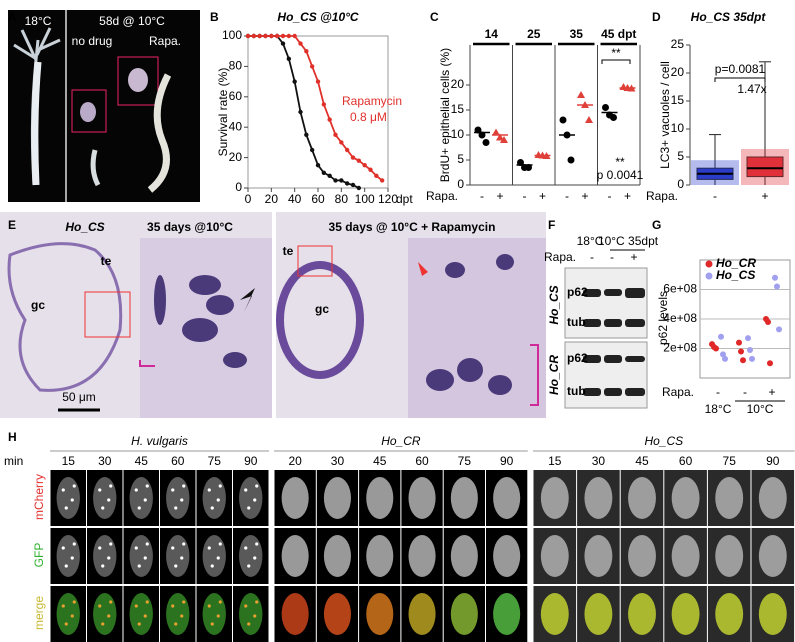 Image resolution: width=795 pixels, height=642 pixels. Describe the element at coordinates (620, 175) in the screenshot. I see `annotation: p 0.0041` at that location.